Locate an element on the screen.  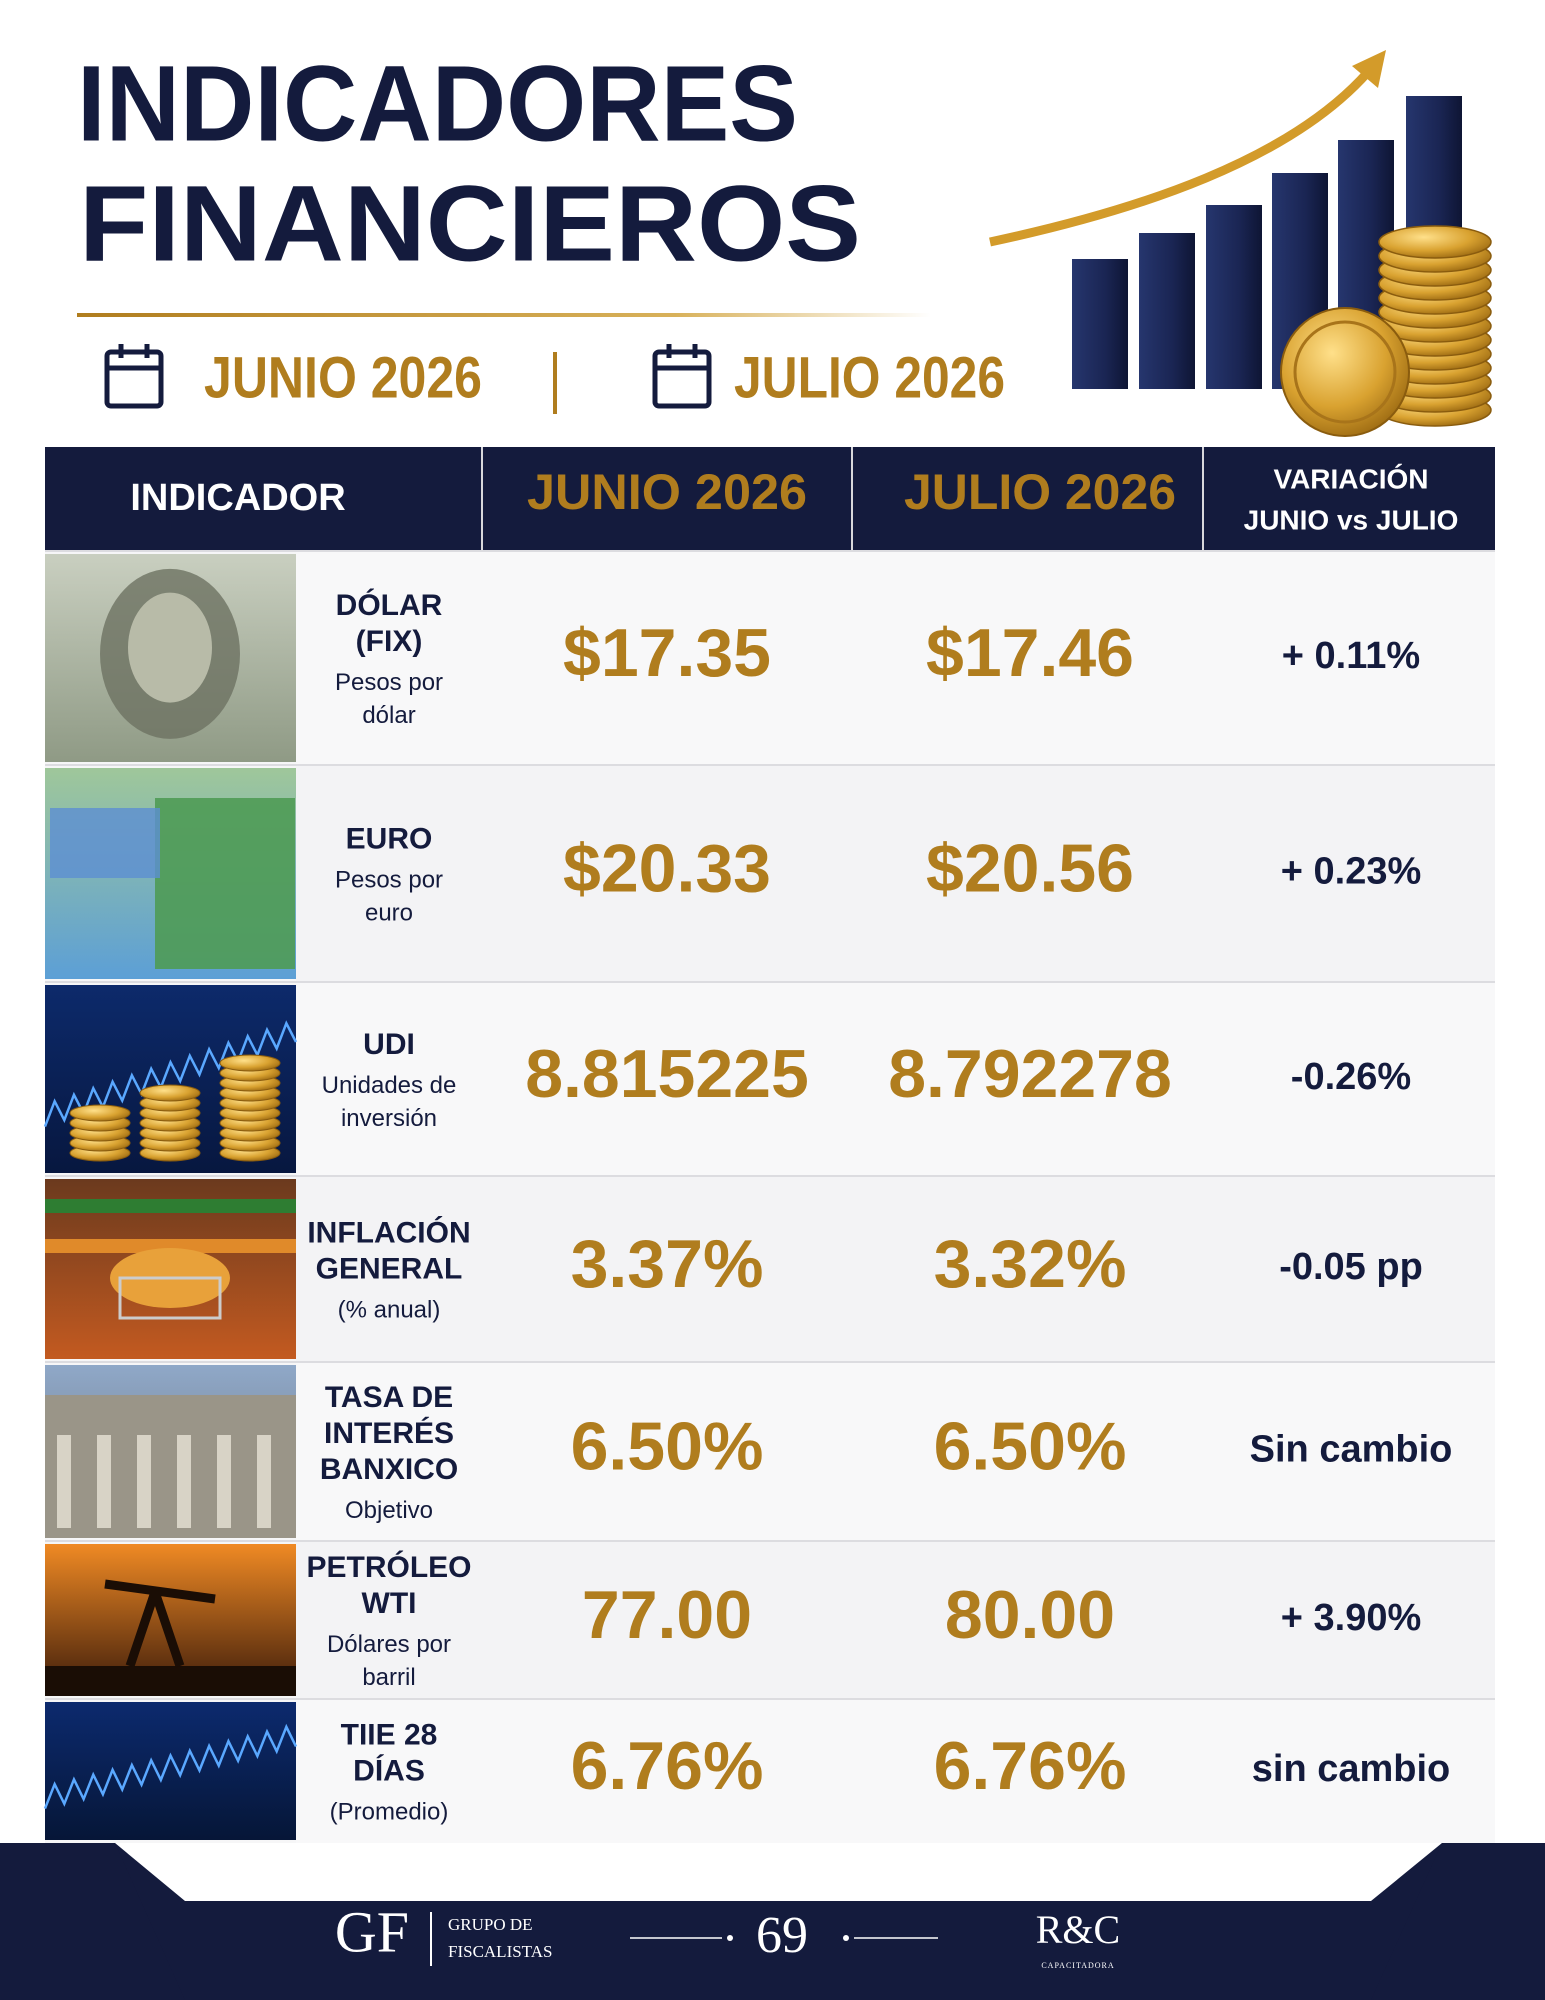
indicator-name: WTI is located at coordinates (389, 1603).